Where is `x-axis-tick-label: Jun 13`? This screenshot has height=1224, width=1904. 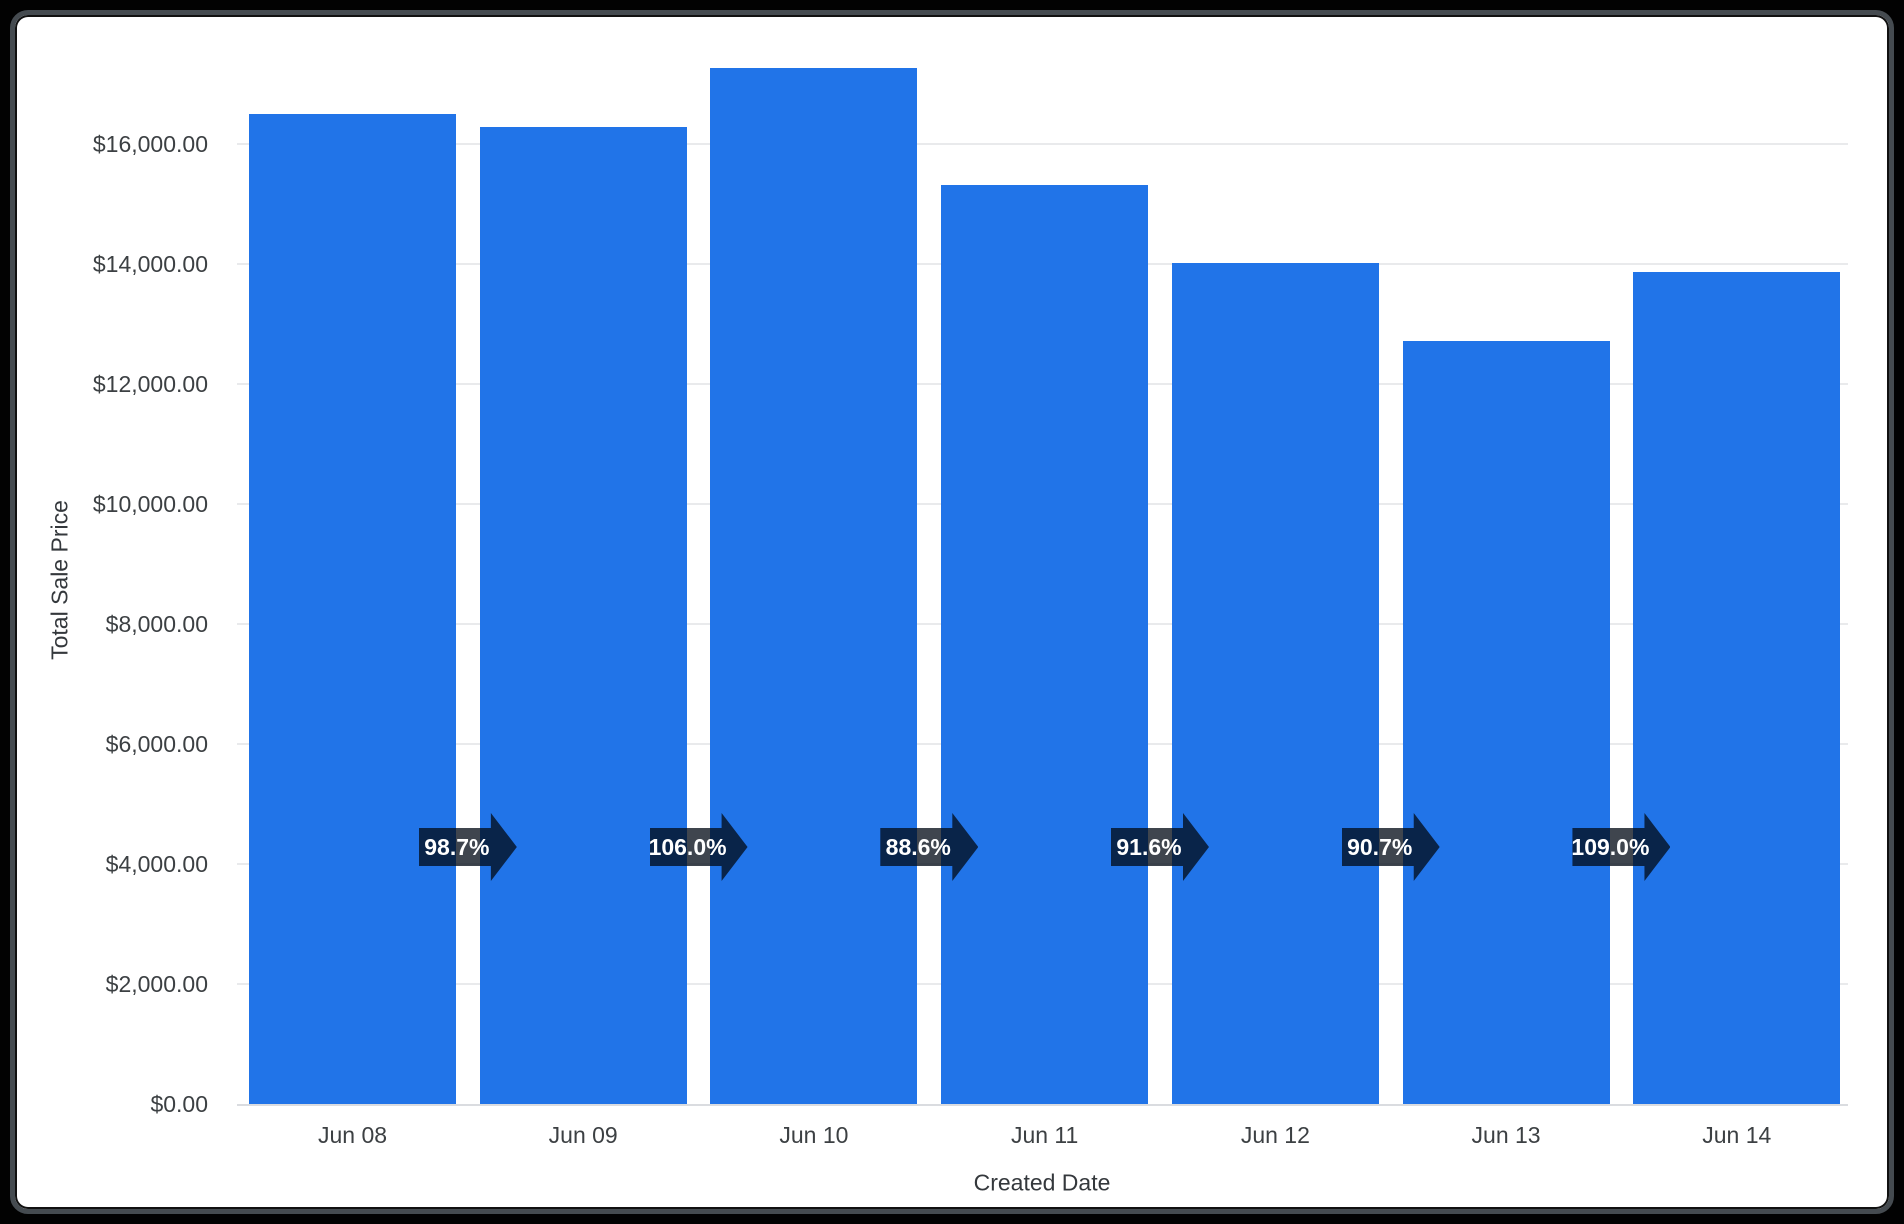
x-axis-tick-label: Jun 13 is located at coordinates (1506, 1135).